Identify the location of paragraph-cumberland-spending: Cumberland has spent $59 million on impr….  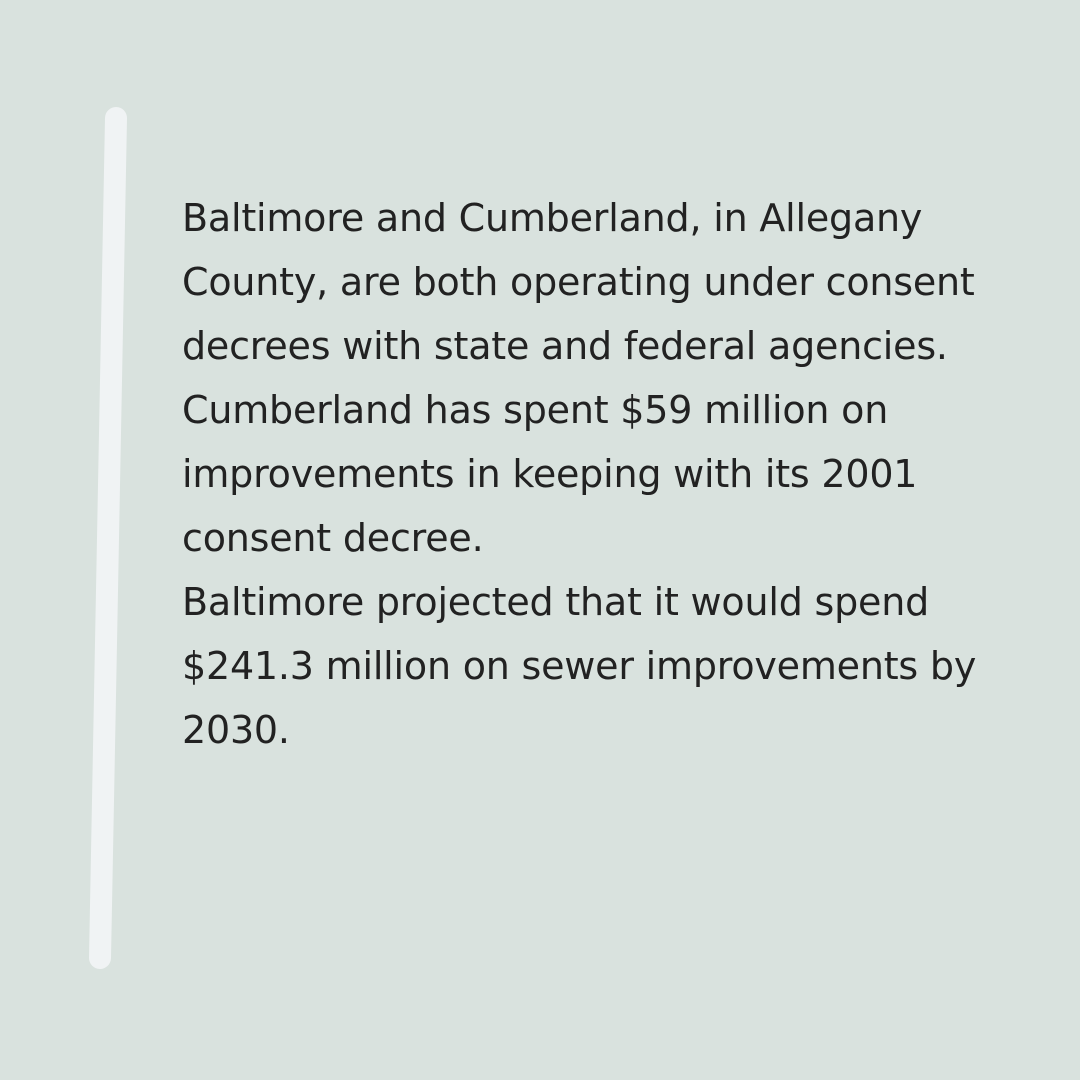
(550, 474).